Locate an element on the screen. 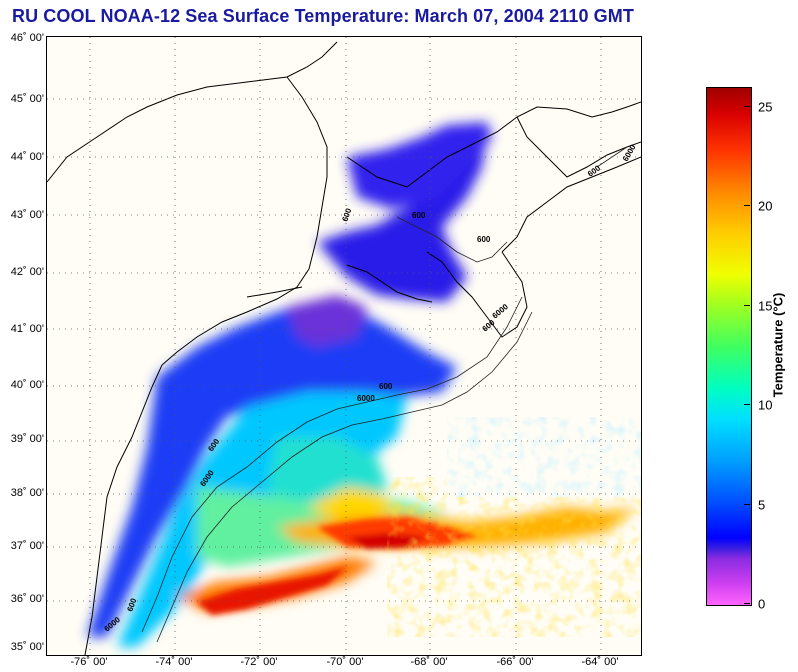 Image resolution: width=798 pixels, height=672 pixels. colorbar-tick-label: 20 is located at coordinates (765, 206).